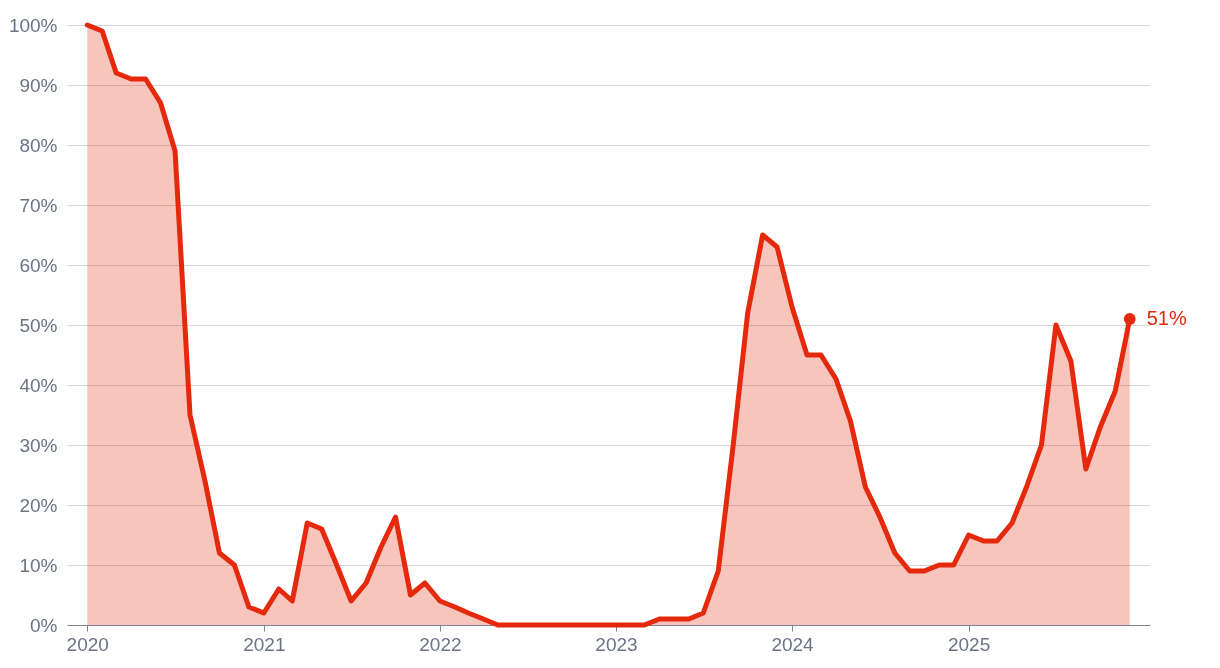  I want to click on y-tick-label: 70%, so click(38, 205).